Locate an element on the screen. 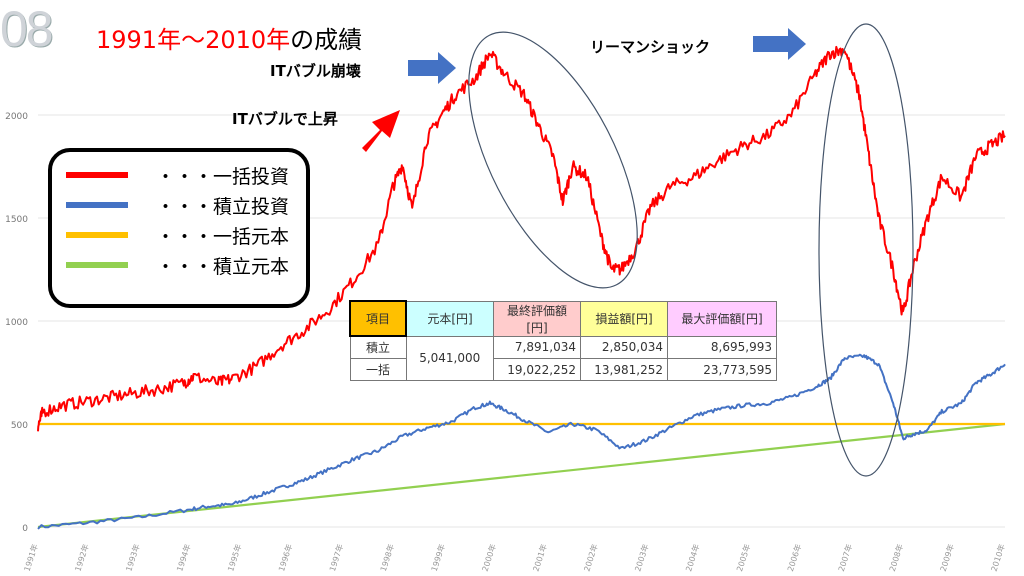  legend: ・・・一括投資 ・・・積立投資 ・・・一括元本 ・・・積立元本 is located at coordinates (179, 228).